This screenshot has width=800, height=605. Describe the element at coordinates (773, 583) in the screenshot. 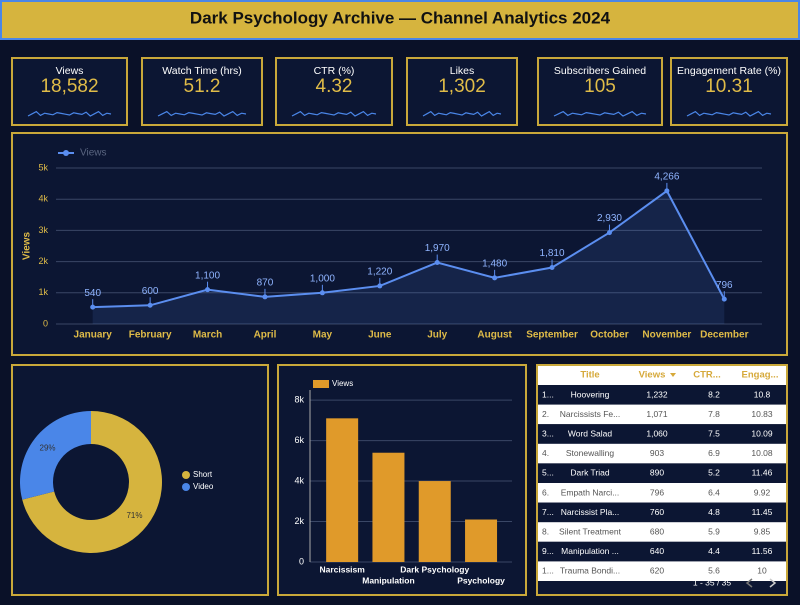

I see `page-next` at that location.